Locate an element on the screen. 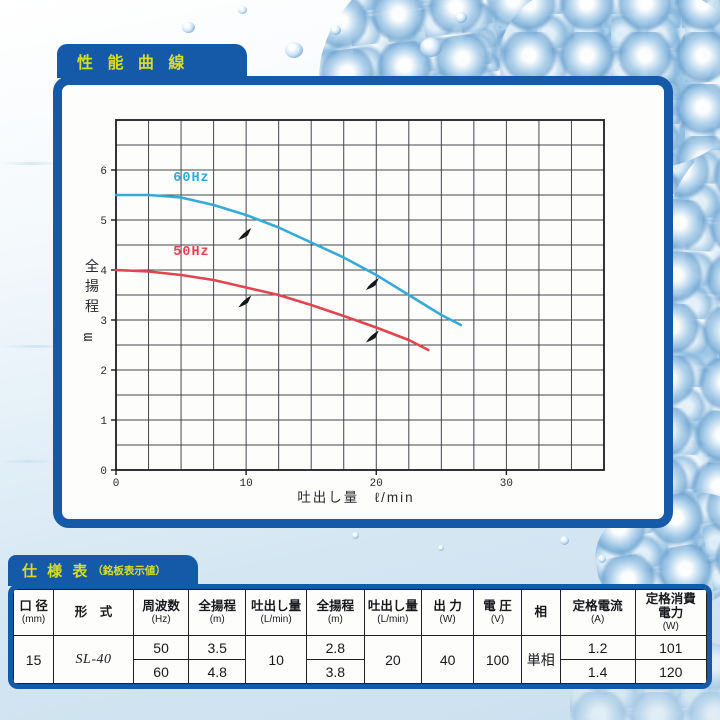 The width and height of the screenshot is (720, 720). performance-curve-tab-label: 性 能 曲 線 is located at coordinates (133, 63).